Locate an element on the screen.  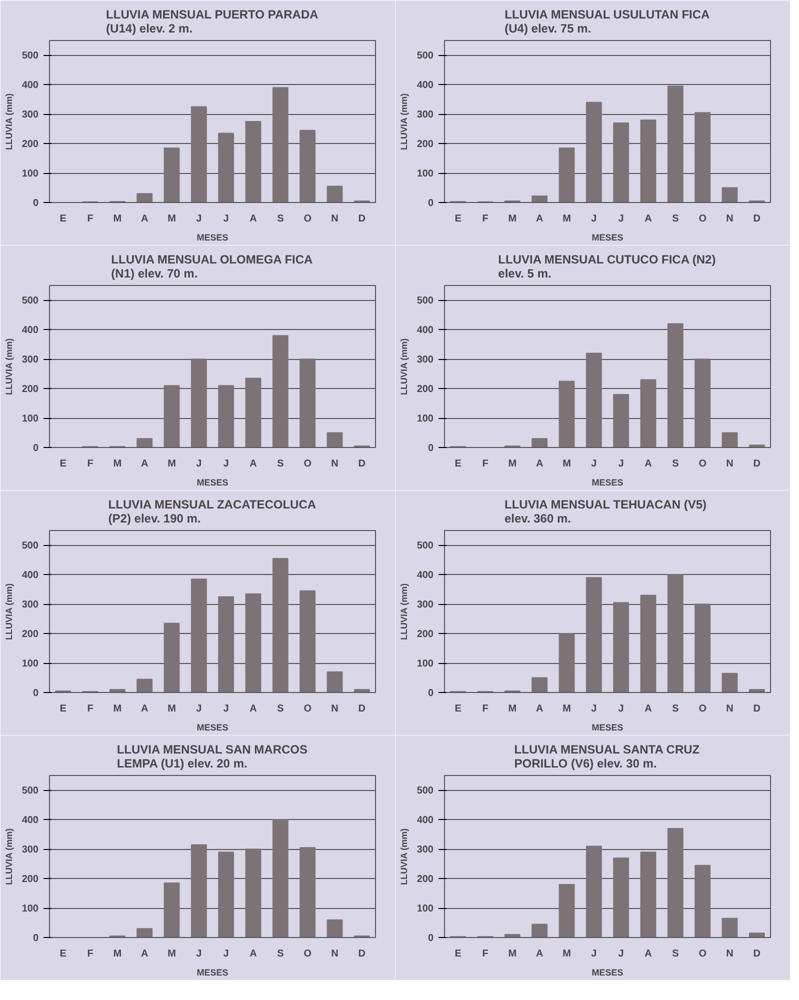
chart-title: LLUVIA MENSUAL TEHUACAN (V5) elev. 360 m. is located at coordinates (605, 512).